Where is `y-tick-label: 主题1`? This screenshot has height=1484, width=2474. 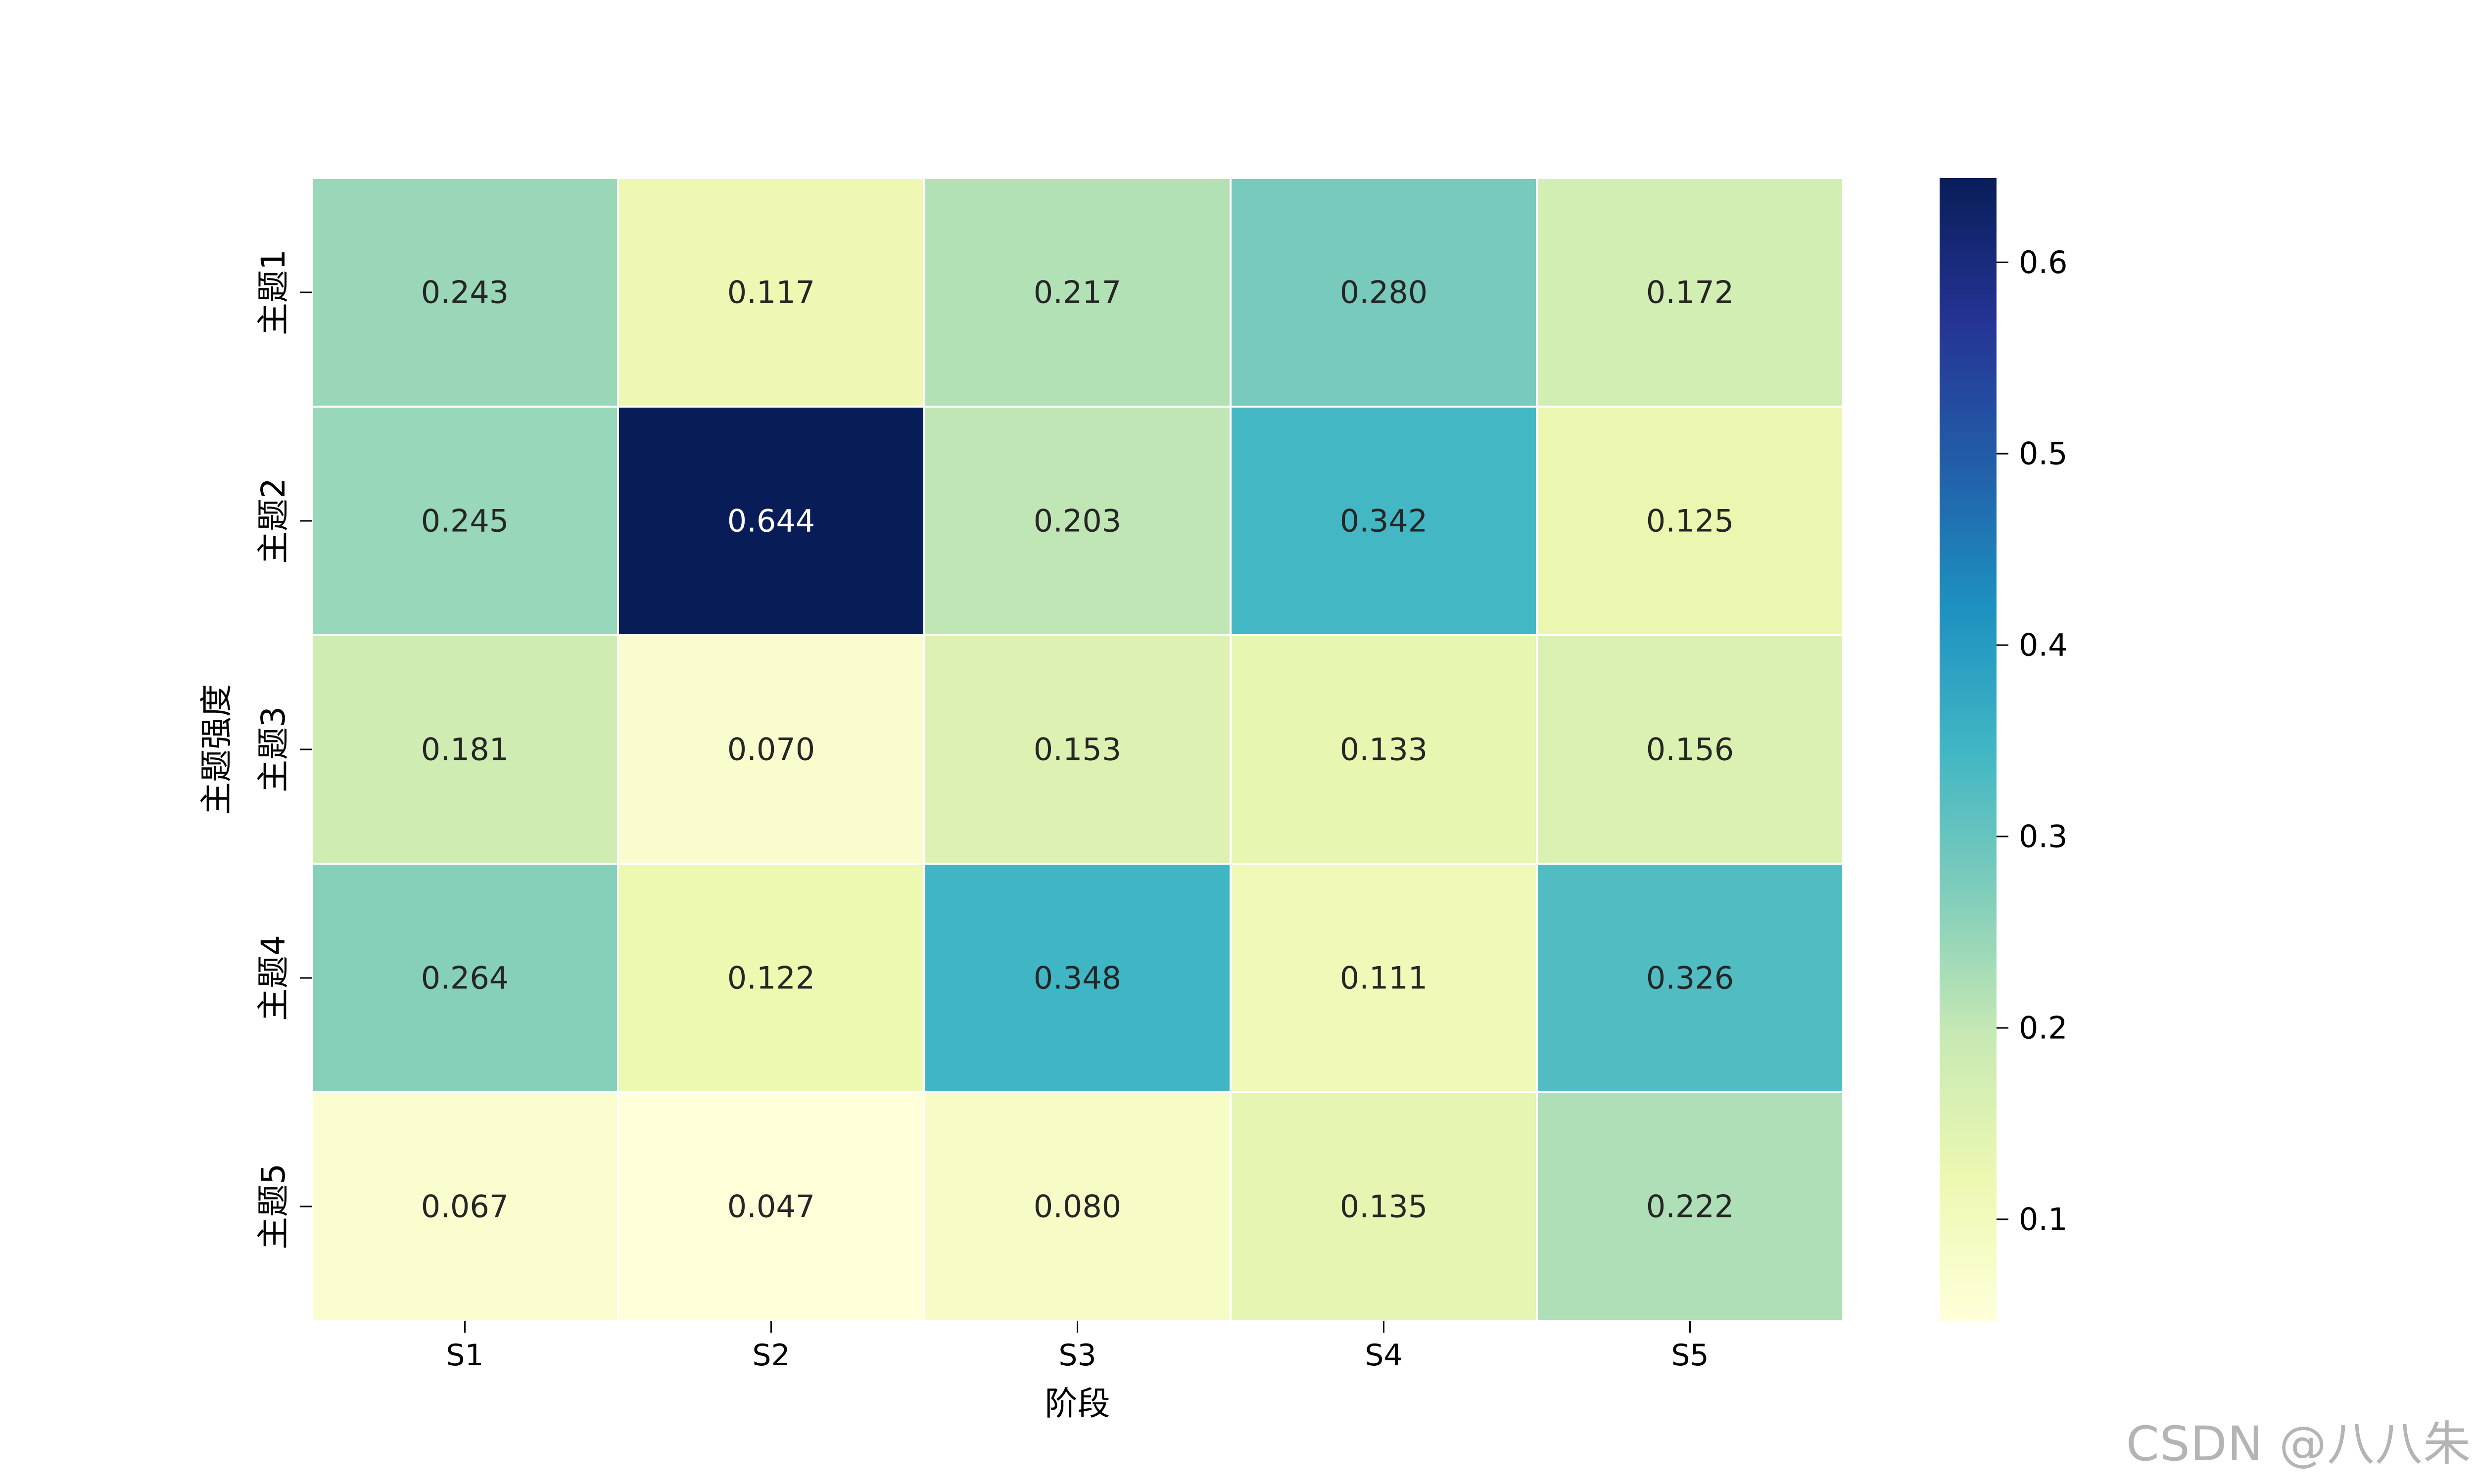
y-tick-label: 主题1 is located at coordinates (273, 292).